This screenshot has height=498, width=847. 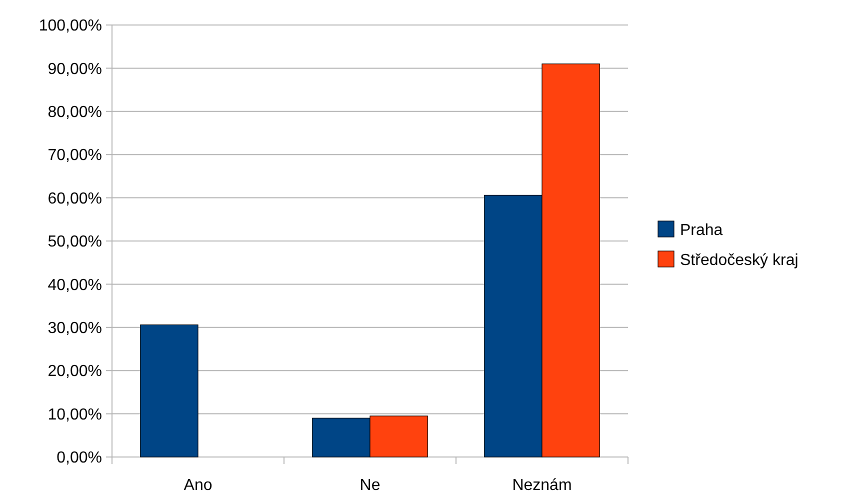 I want to click on x-tick-label: Ne, so click(x=370, y=485).